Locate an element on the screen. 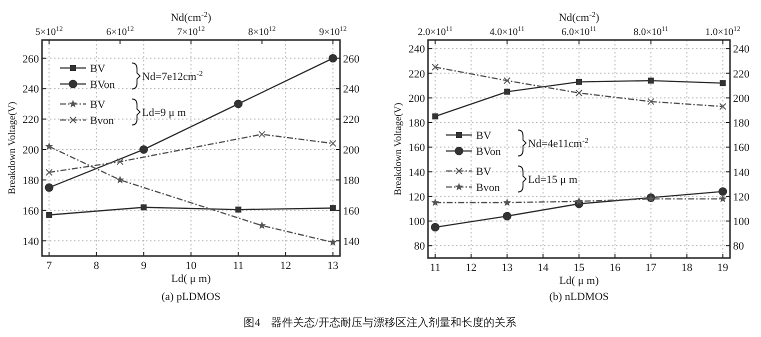  x-tick-label: 15 is located at coordinates (579, 268).